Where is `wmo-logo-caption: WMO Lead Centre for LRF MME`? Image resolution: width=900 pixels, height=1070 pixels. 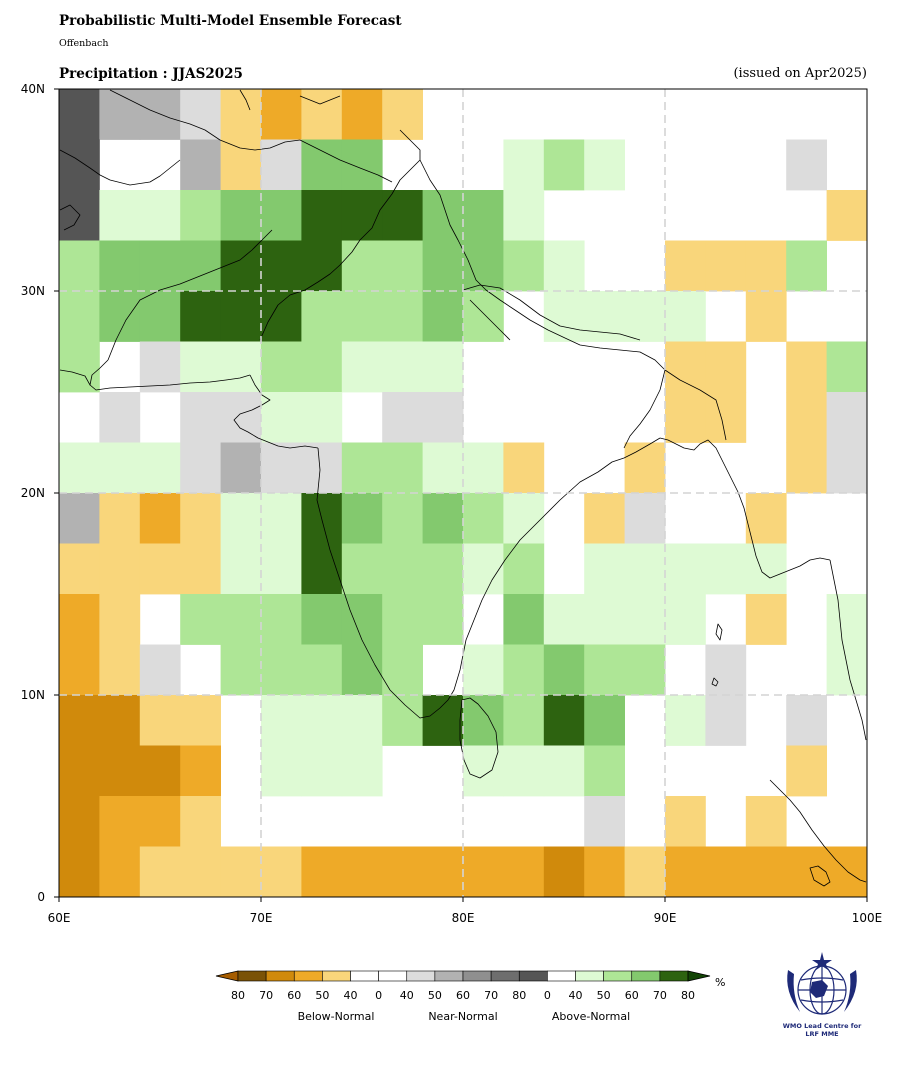
wmo-logo-caption: WMO Lead Centre for LRF MME is located at coordinates (822, 1030).